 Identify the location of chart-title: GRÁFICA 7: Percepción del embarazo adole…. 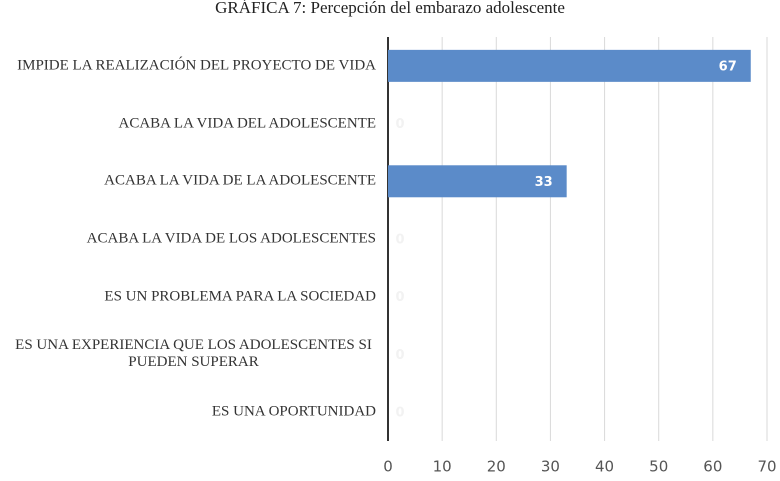
(390, 8).